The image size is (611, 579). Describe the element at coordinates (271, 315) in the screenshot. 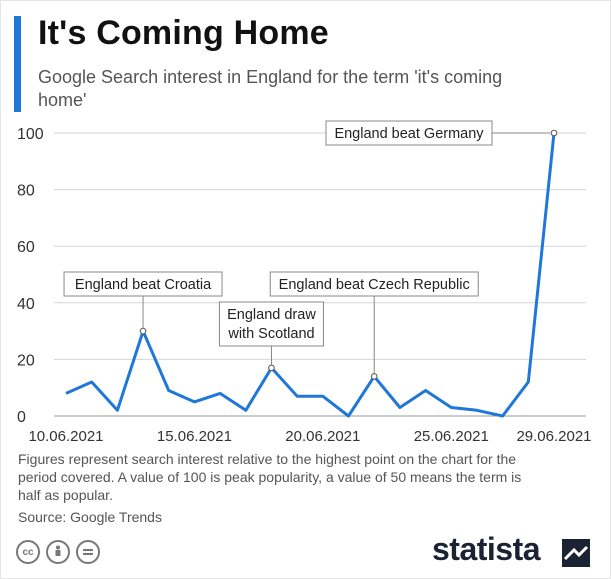

I see `annotation-label: England draw` at that location.